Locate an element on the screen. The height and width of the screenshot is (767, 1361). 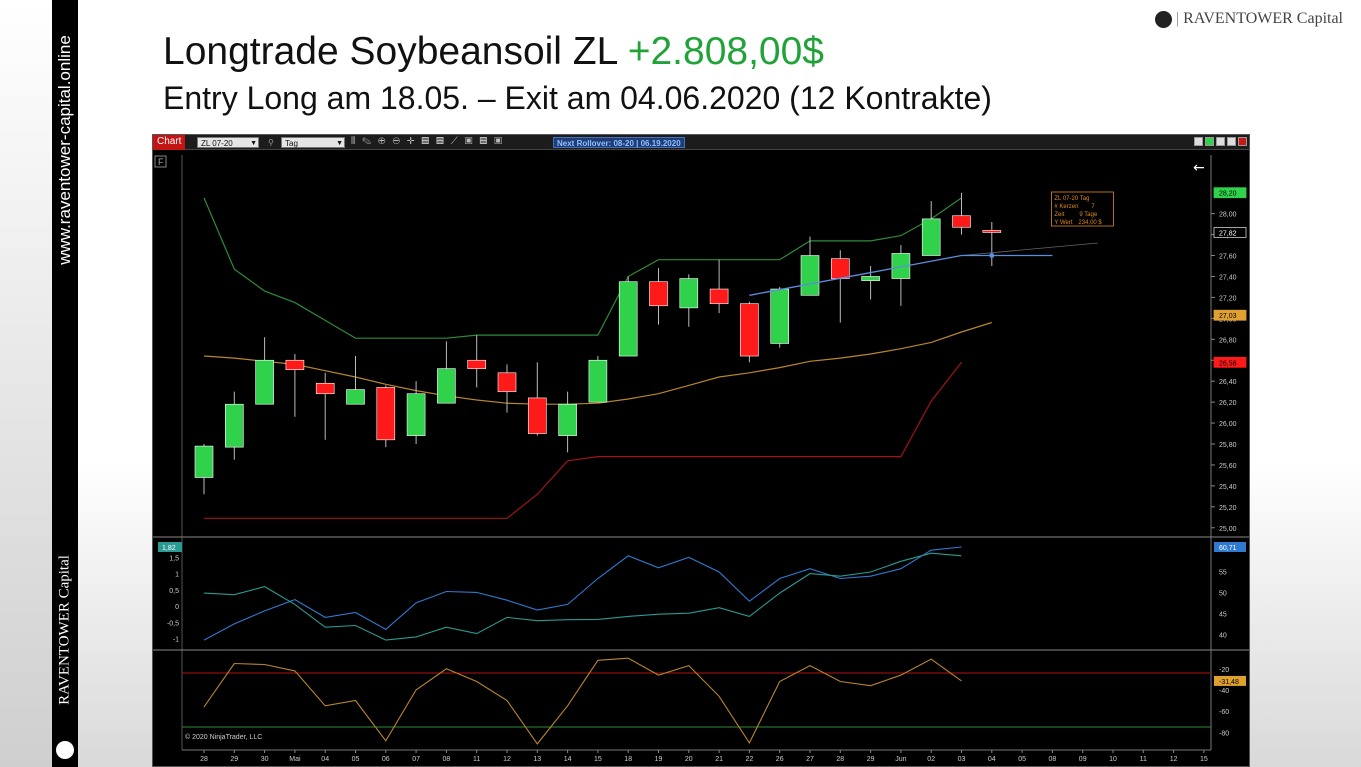
x-tick-label: 04 is located at coordinates (992, 759).